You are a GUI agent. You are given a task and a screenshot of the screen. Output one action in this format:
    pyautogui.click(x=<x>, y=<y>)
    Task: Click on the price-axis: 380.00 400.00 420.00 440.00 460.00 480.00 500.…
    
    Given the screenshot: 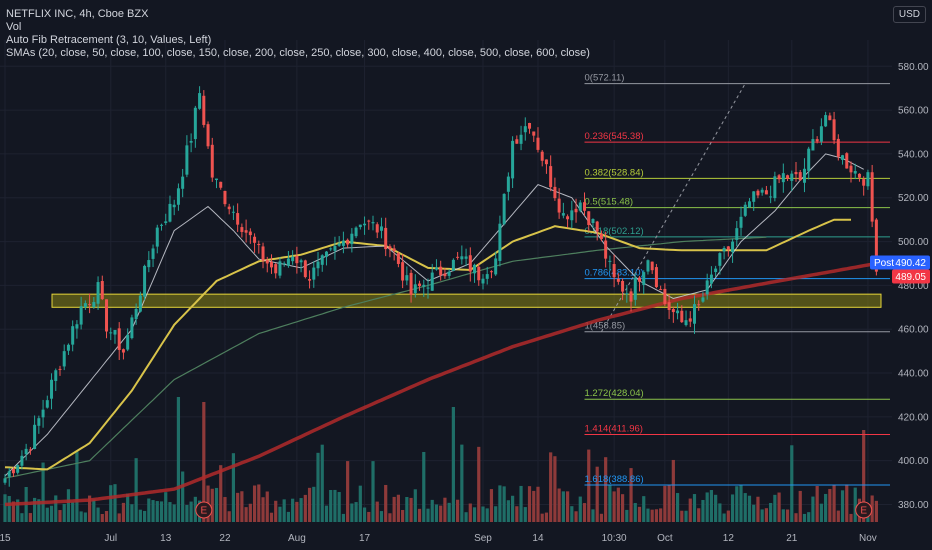 What is the action you would take?
    pyautogui.click(x=913, y=286)
    